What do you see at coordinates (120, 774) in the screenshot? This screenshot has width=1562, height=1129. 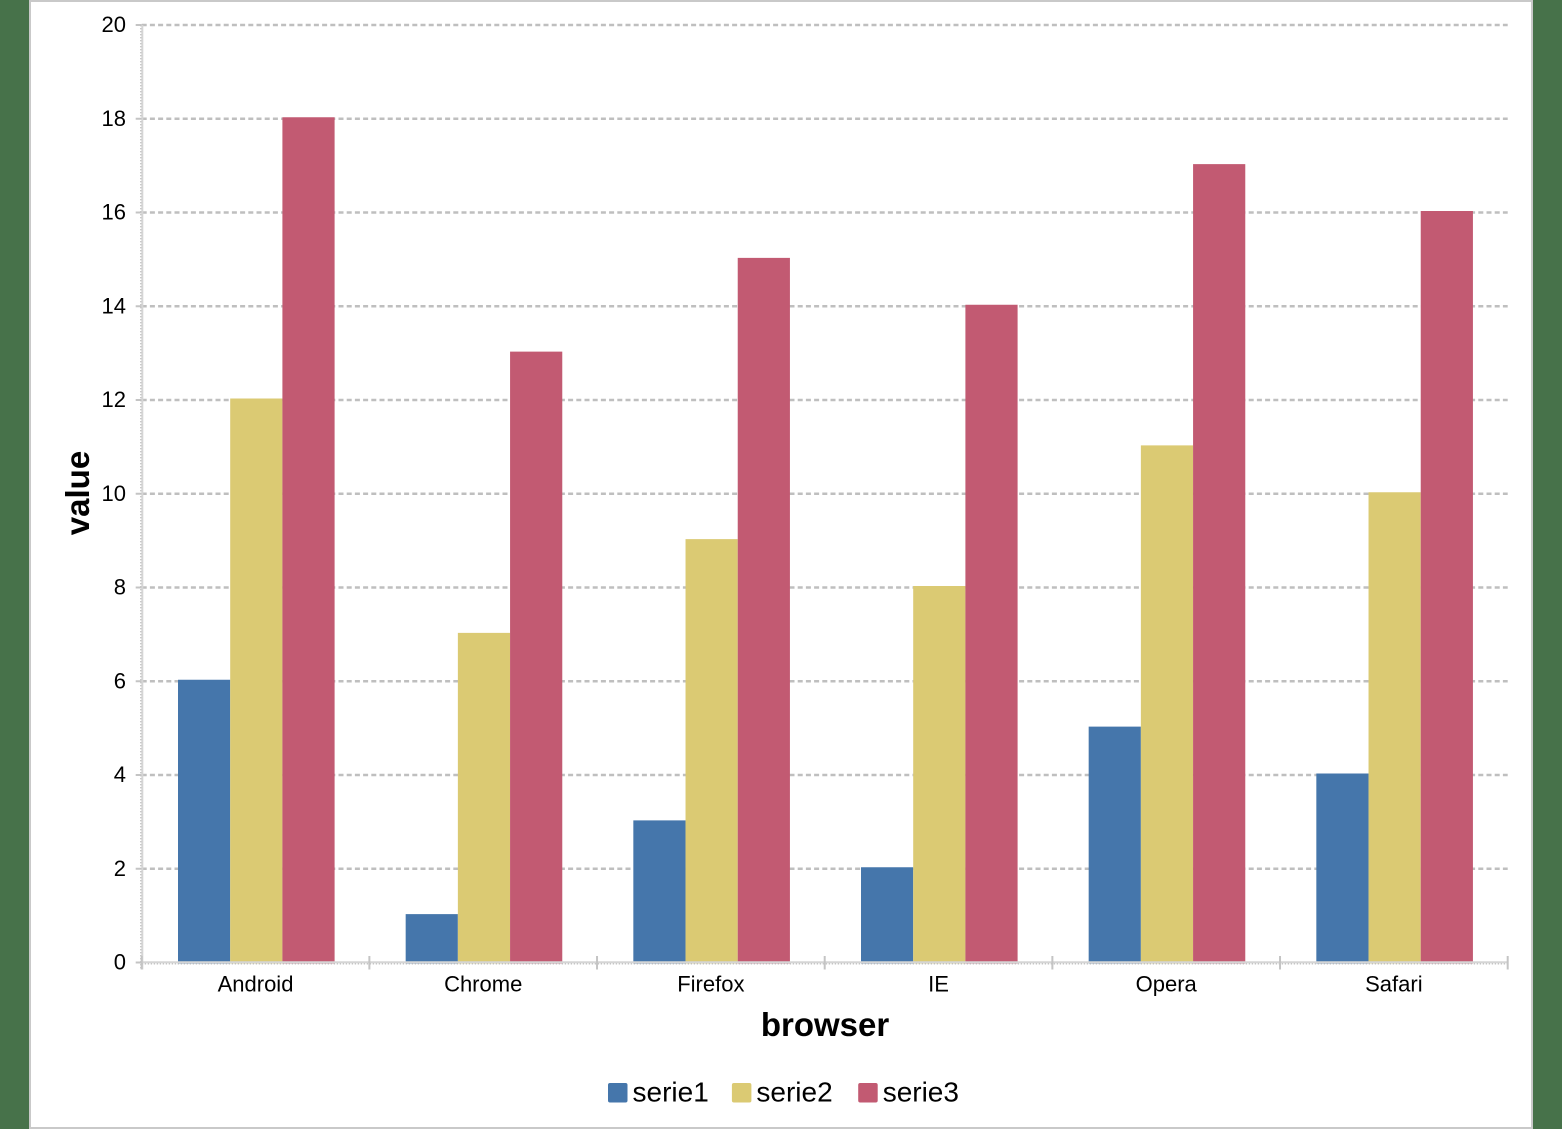 I see `svg-text: 4` at bounding box center [120, 774].